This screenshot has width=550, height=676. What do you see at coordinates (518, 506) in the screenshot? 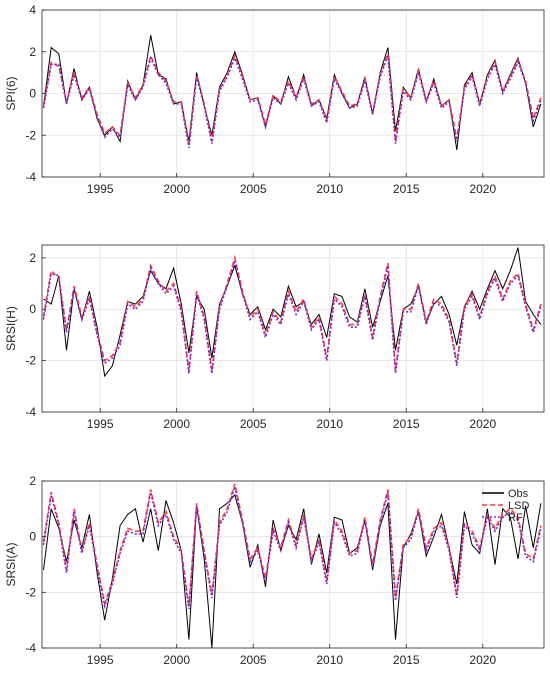
I see `legend-label-lsd: LSD` at bounding box center [518, 506].